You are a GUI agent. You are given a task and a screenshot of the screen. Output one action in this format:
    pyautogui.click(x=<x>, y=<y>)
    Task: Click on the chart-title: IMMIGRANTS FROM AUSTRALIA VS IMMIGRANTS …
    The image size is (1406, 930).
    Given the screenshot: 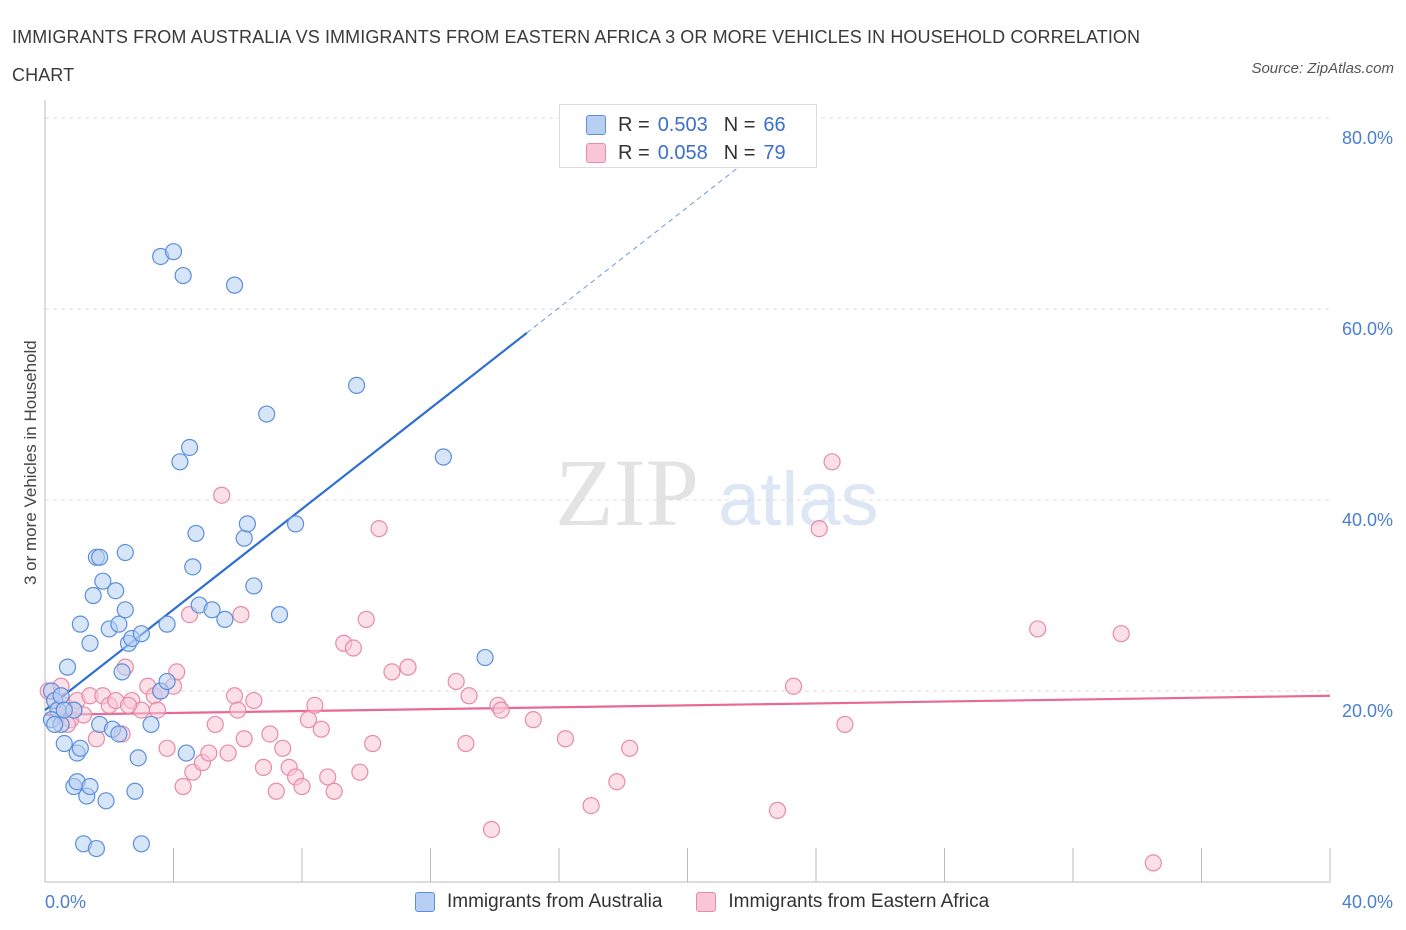 What is the action you would take?
    pyautogui.click(x=576, y=56)
    